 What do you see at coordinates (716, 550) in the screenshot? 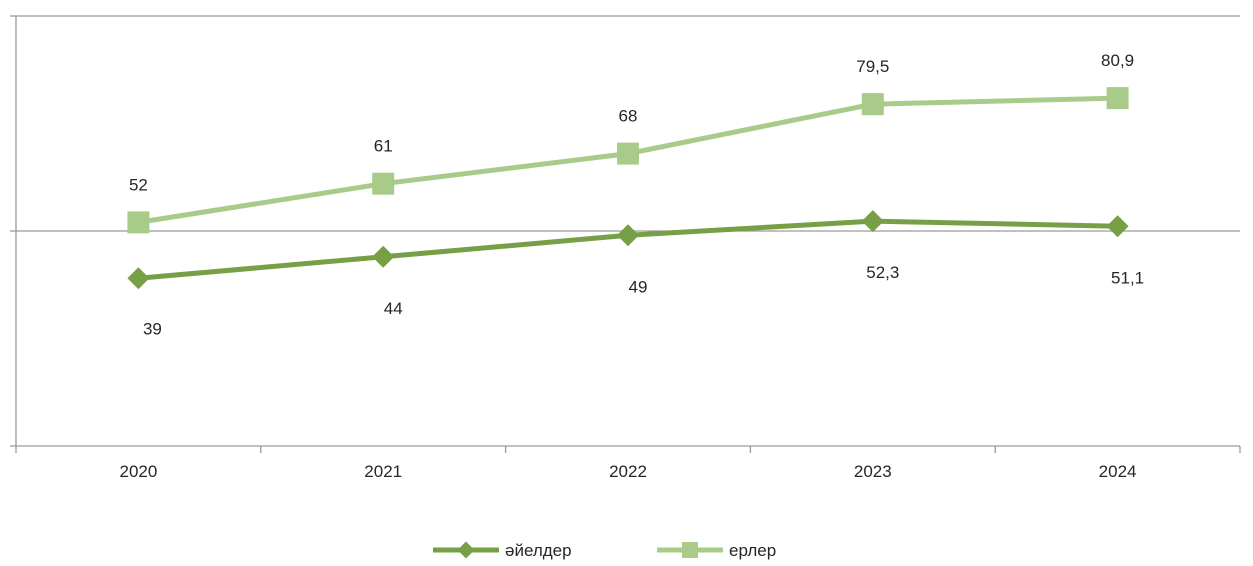
I see `legend-item-1: ерлер` at bounding box center [716, 550].